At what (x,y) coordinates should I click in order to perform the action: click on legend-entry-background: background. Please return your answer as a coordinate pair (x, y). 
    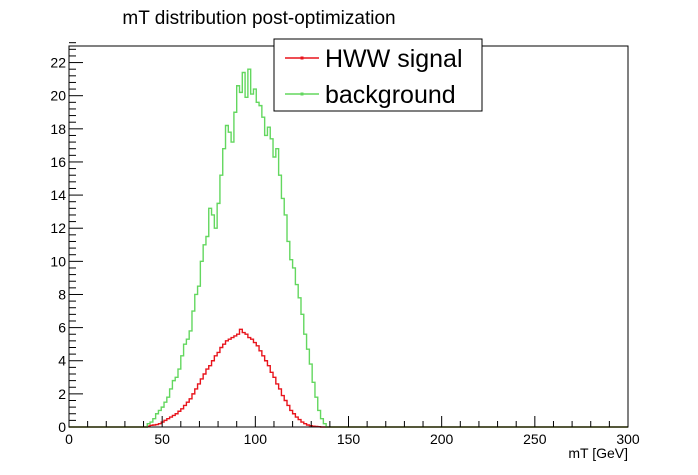
    Looking at the image, I should click on (370, 95).